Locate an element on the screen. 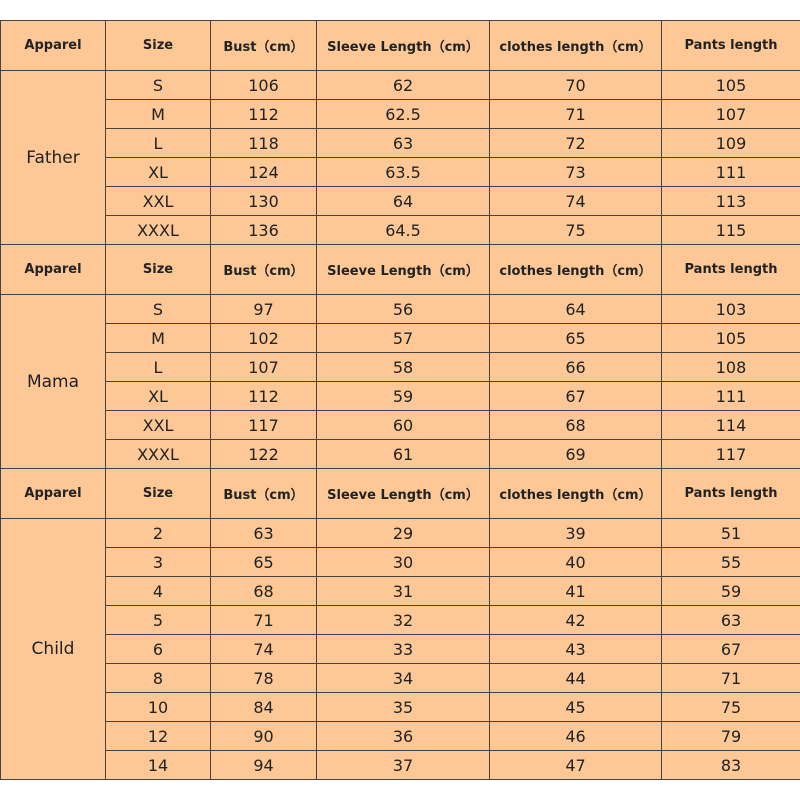  data-row: 6 74 33 43 67 is located at coordinates (400, 649).